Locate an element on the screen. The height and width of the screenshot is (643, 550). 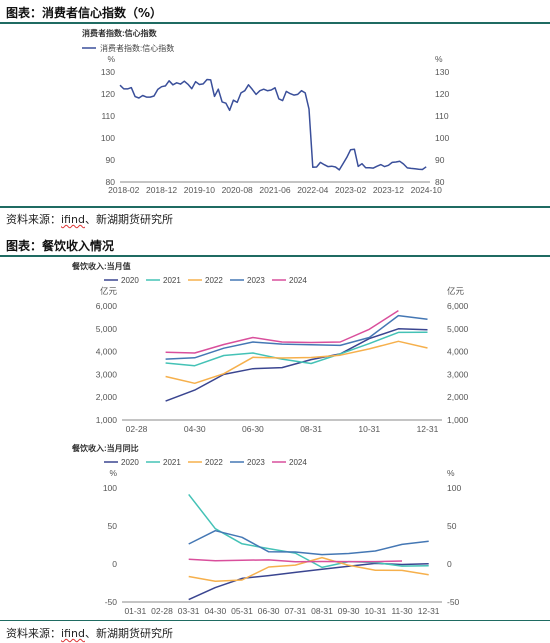
y-tick-label-right: 1,000 is located at coordinates (458, 420).